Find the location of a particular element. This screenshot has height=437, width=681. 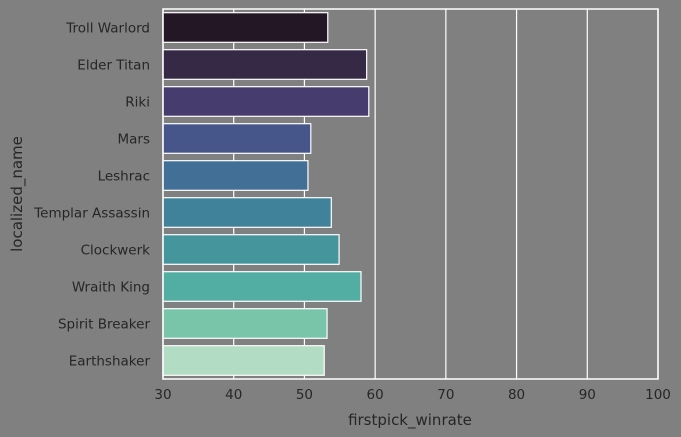

x-tick-label: 40 is located at coordinates (233, 395).